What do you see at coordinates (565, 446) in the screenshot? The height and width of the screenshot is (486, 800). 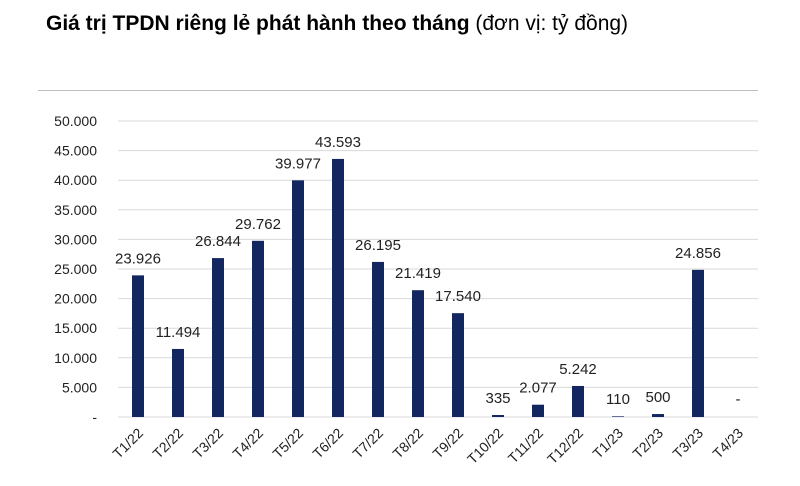 I see `x-tick-label: T12/22` at bounding box center [565, 446].